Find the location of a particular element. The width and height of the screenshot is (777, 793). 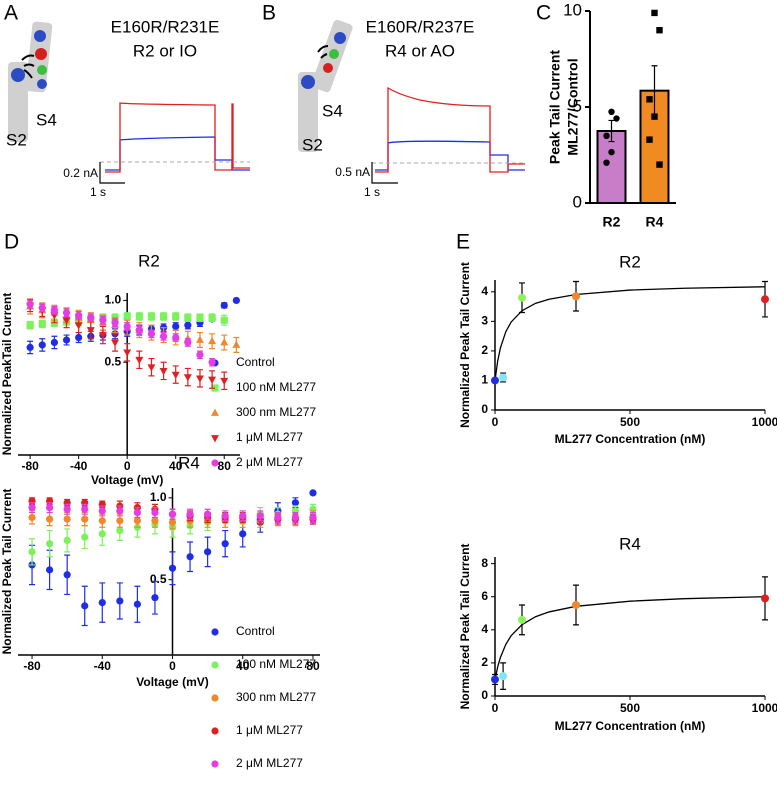

scale-label: 0.5 nA is located at coordinates (352, 172).